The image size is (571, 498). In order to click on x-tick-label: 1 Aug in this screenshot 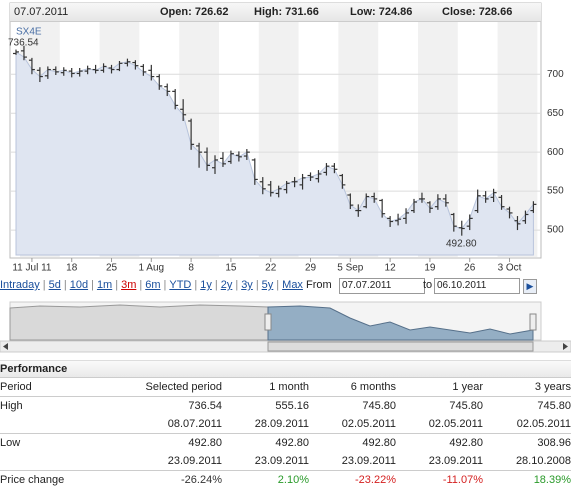, I will do `click(152, 268)`.